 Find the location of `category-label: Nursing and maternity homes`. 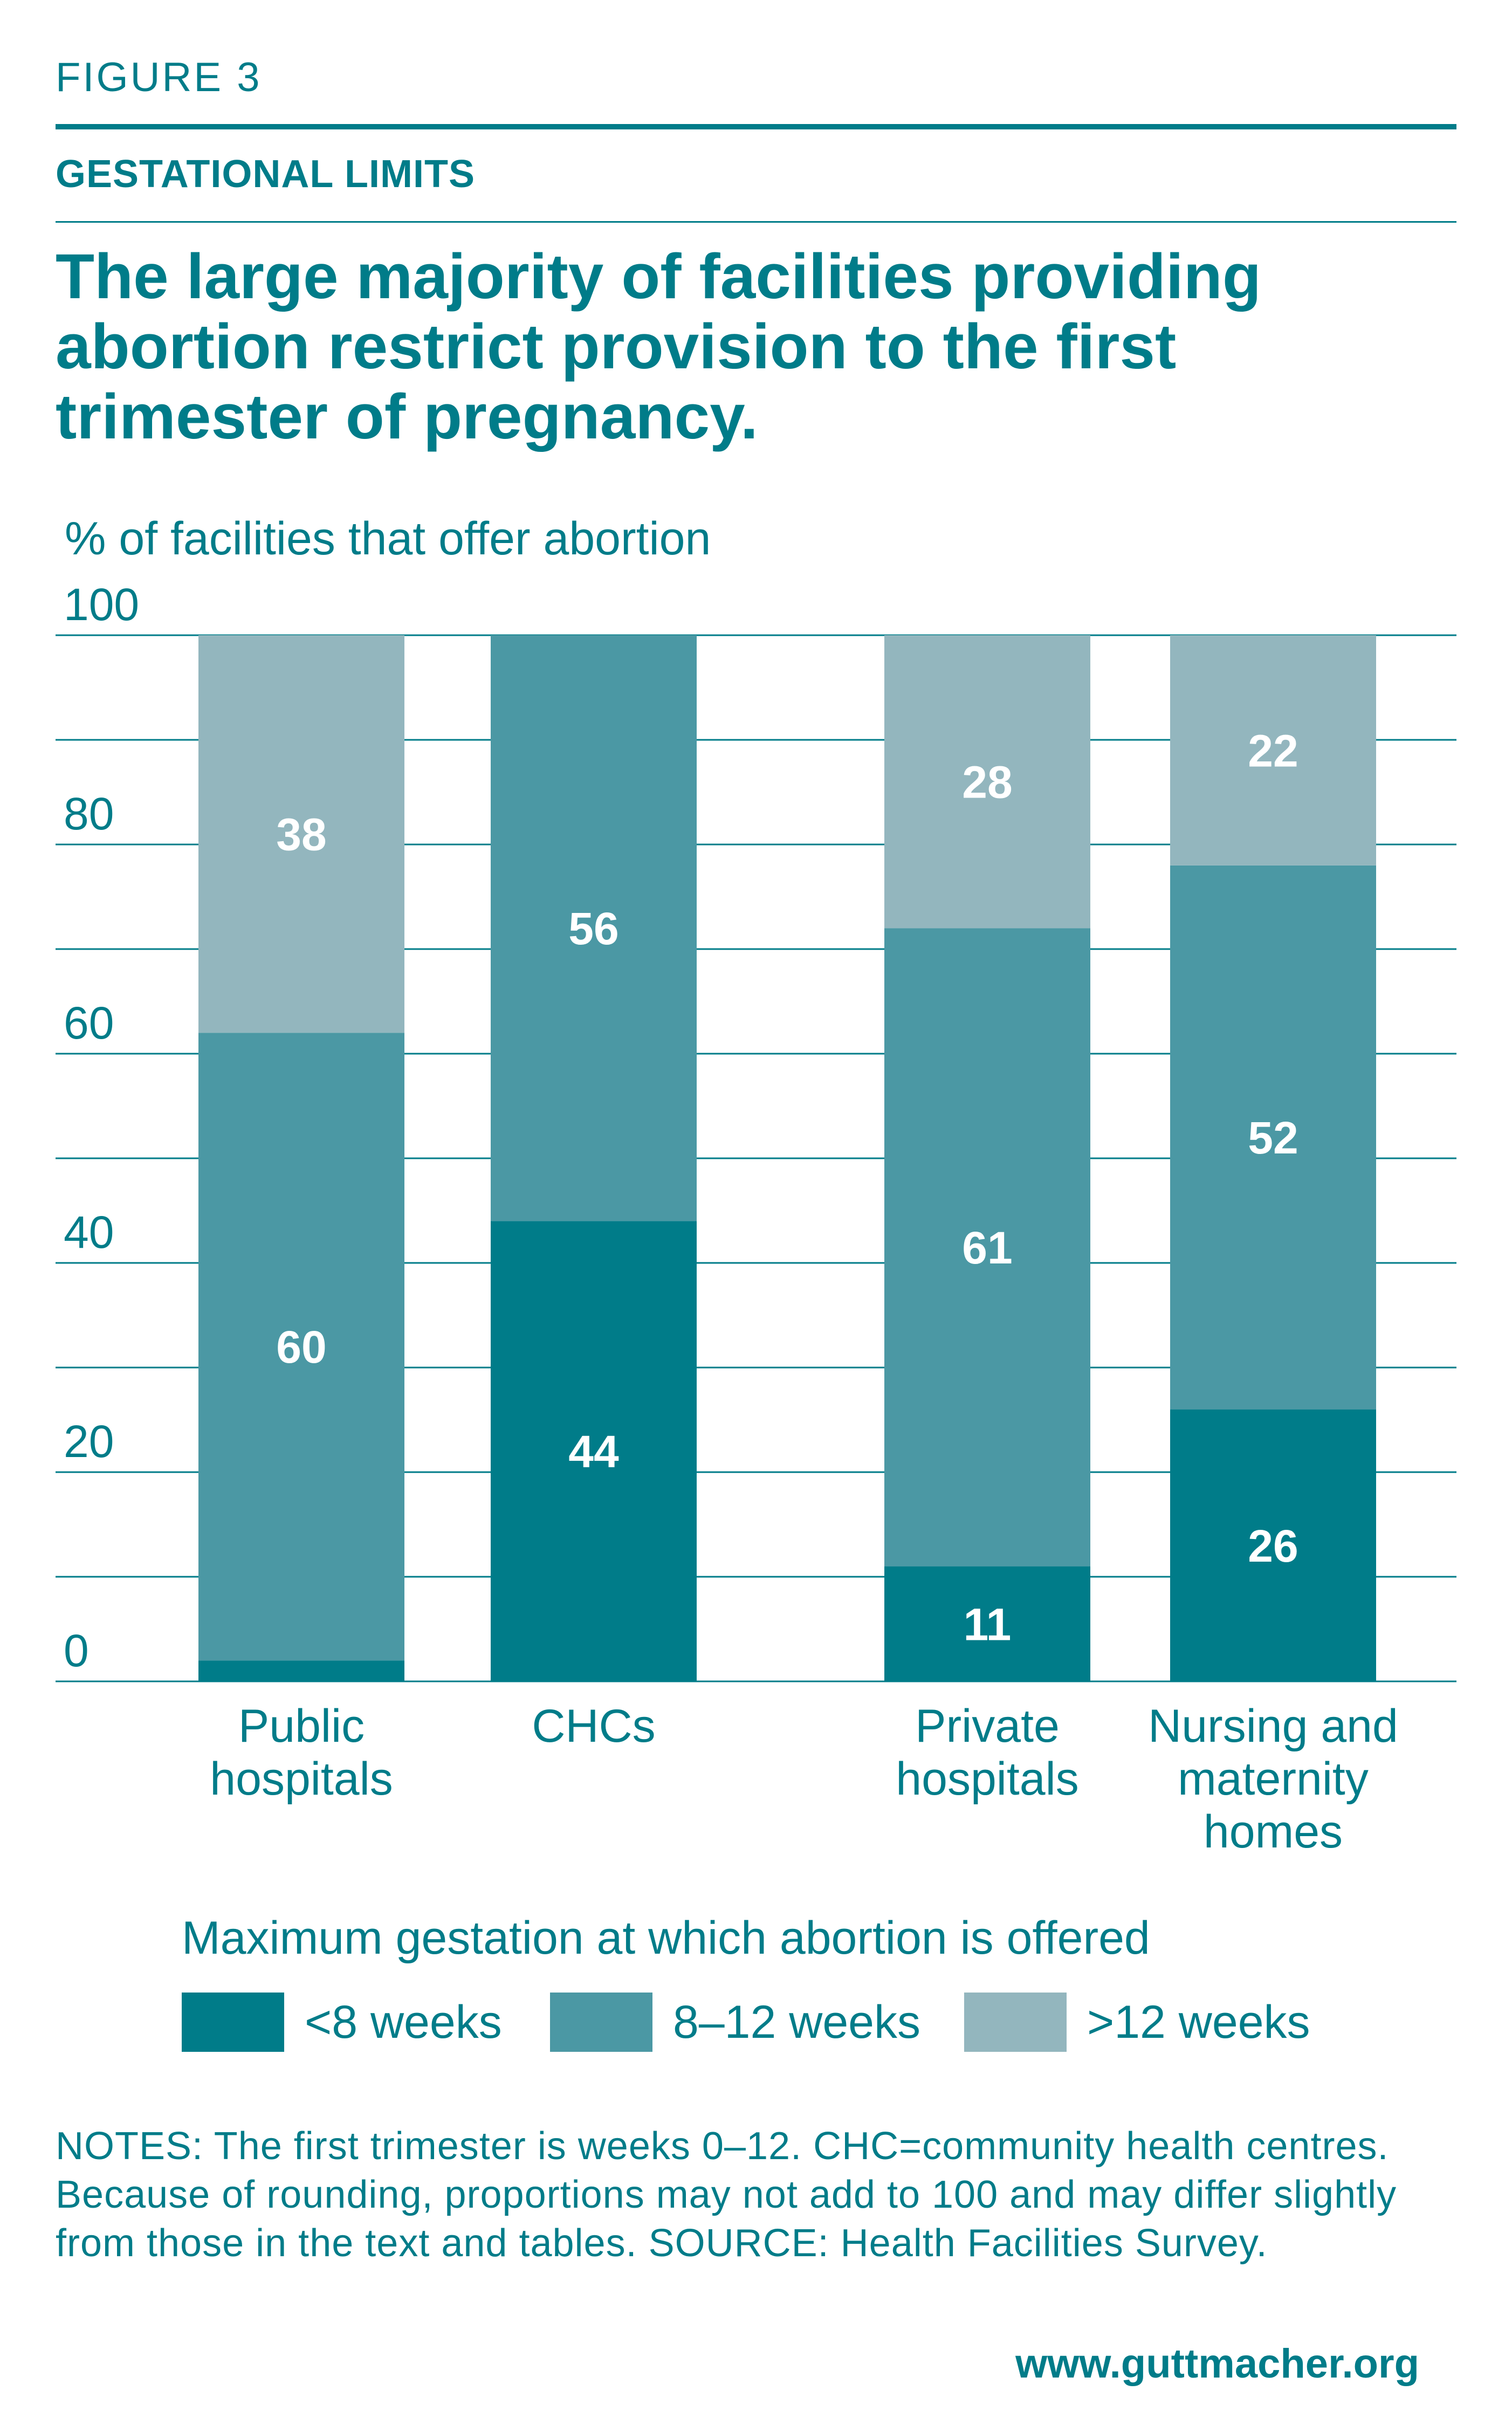

category-label: Nursing and maternity homes is located at coordinates (1273, 1779).